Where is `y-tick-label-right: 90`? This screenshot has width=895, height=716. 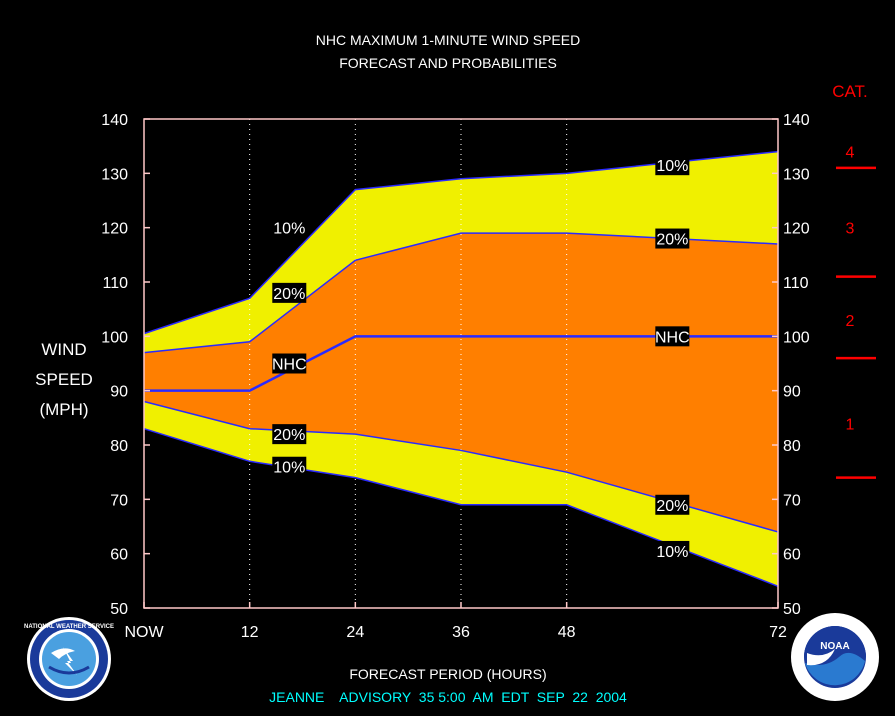
y-tick-label-right: 90 is located at coordinates (792, 392).